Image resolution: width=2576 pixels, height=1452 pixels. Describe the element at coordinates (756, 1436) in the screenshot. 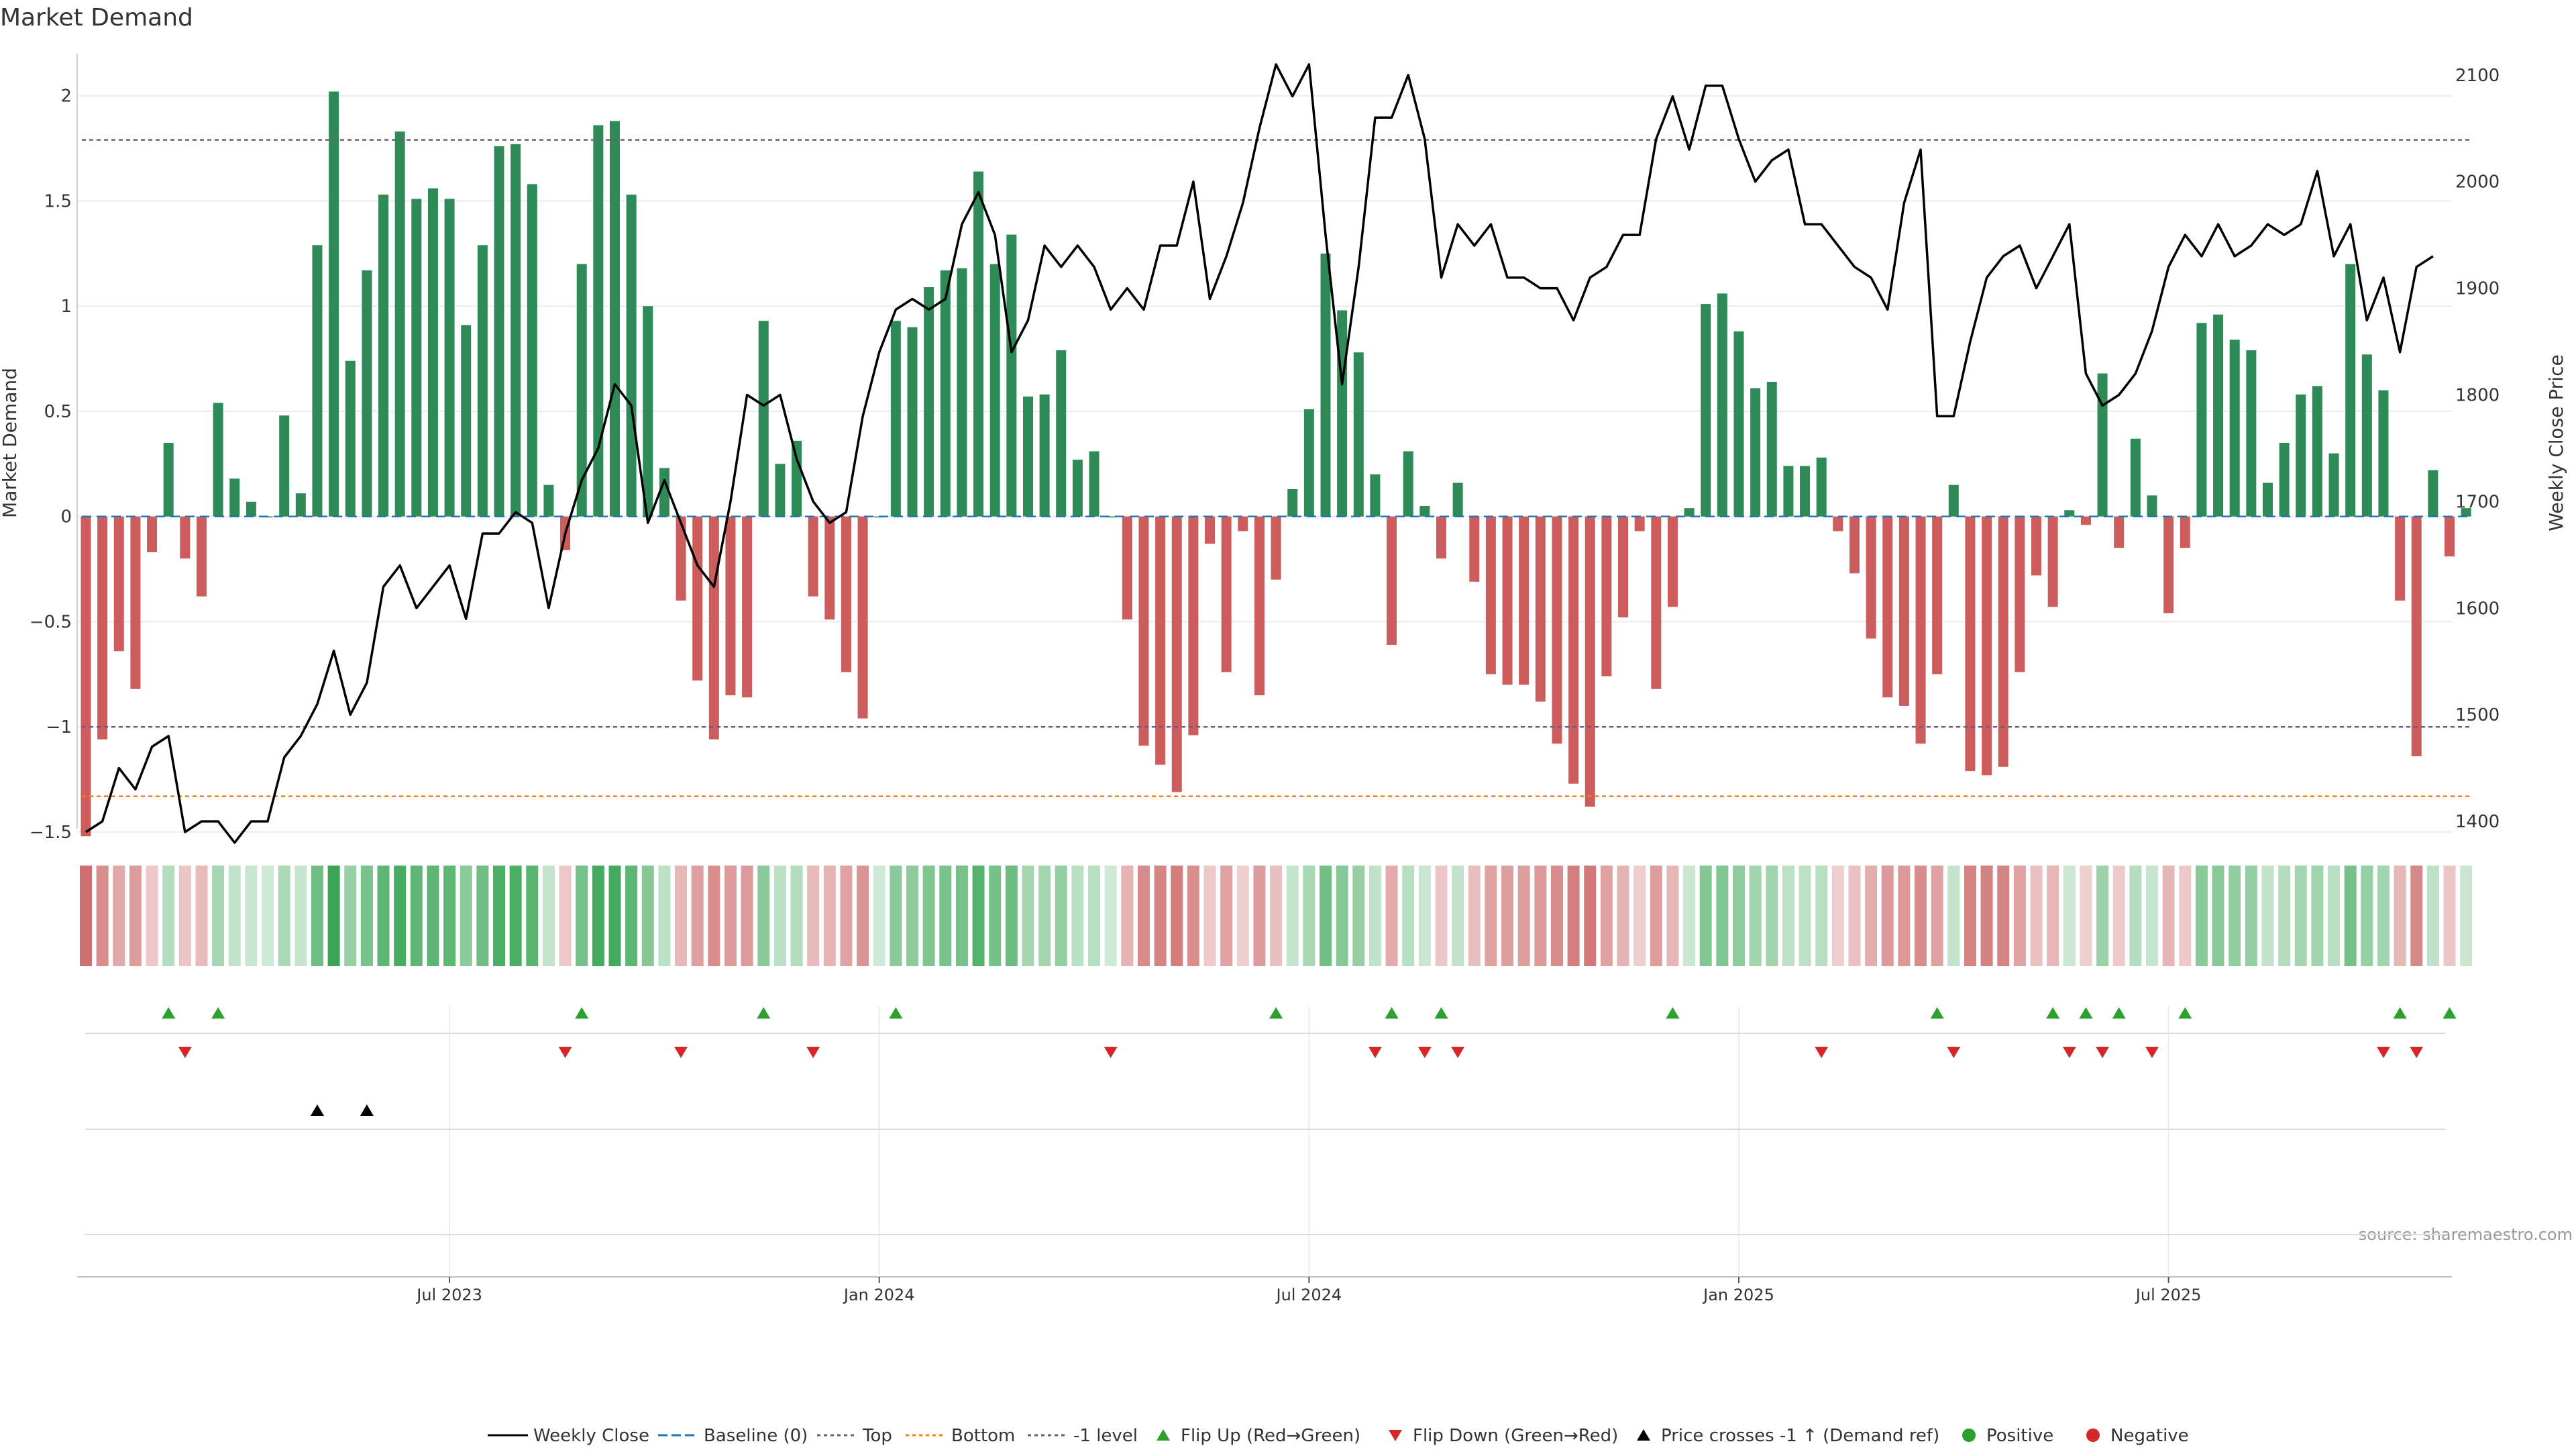

I see `legend-label: Baseline (0)` at that location.